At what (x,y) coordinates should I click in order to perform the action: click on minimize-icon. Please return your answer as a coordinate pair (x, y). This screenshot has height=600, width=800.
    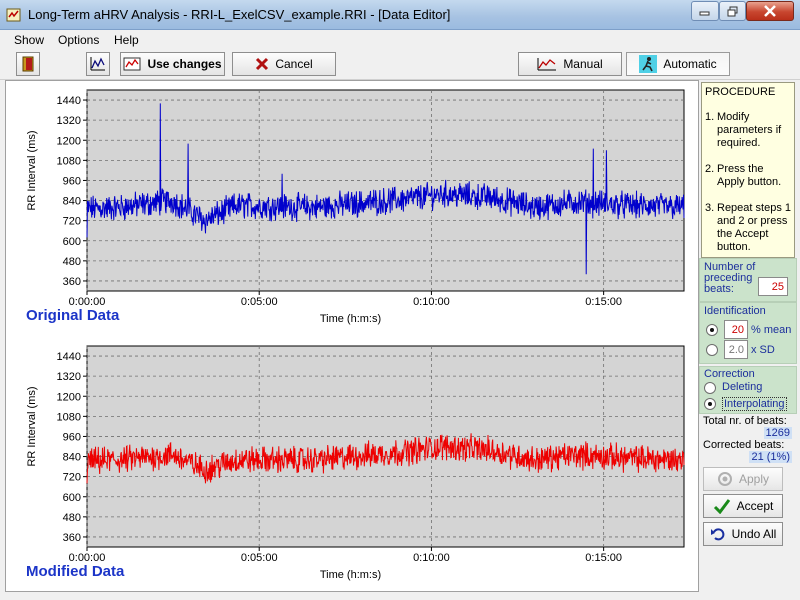
    Looking at the image, I should click on (704, 13).